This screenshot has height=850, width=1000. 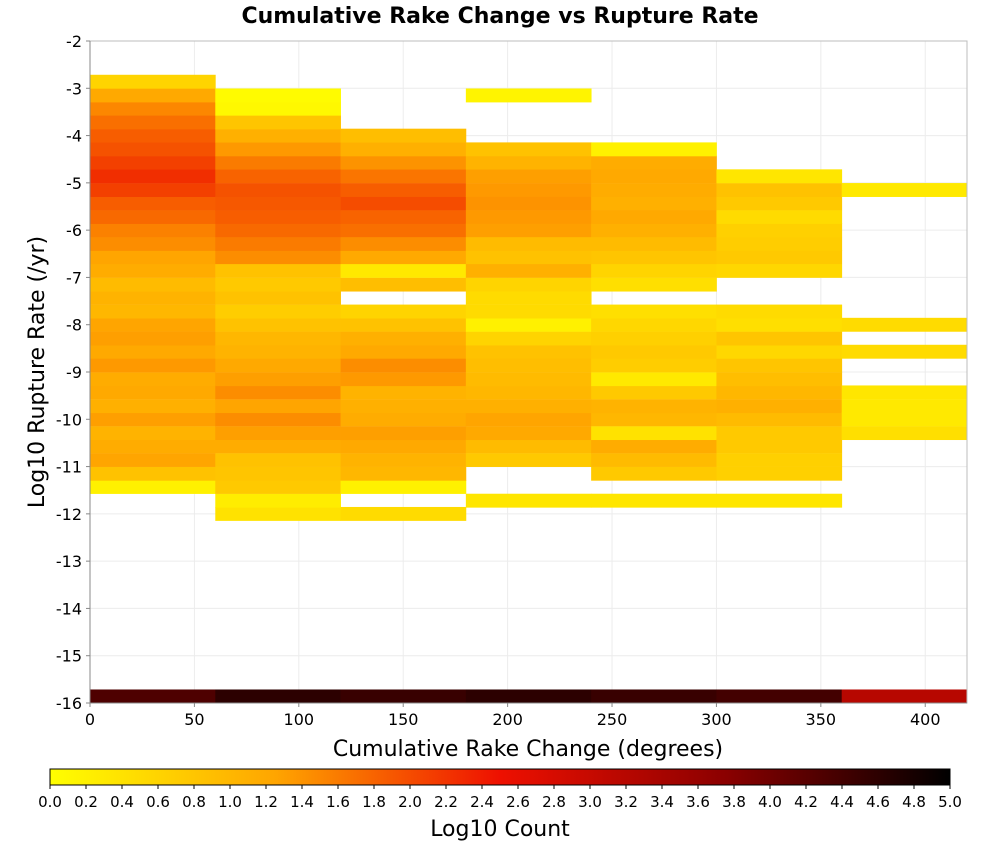 What do you see at coordinates (74, 88) in the screenshot?
I see `y-tick-label: -3` at bounding box center [74, 88].